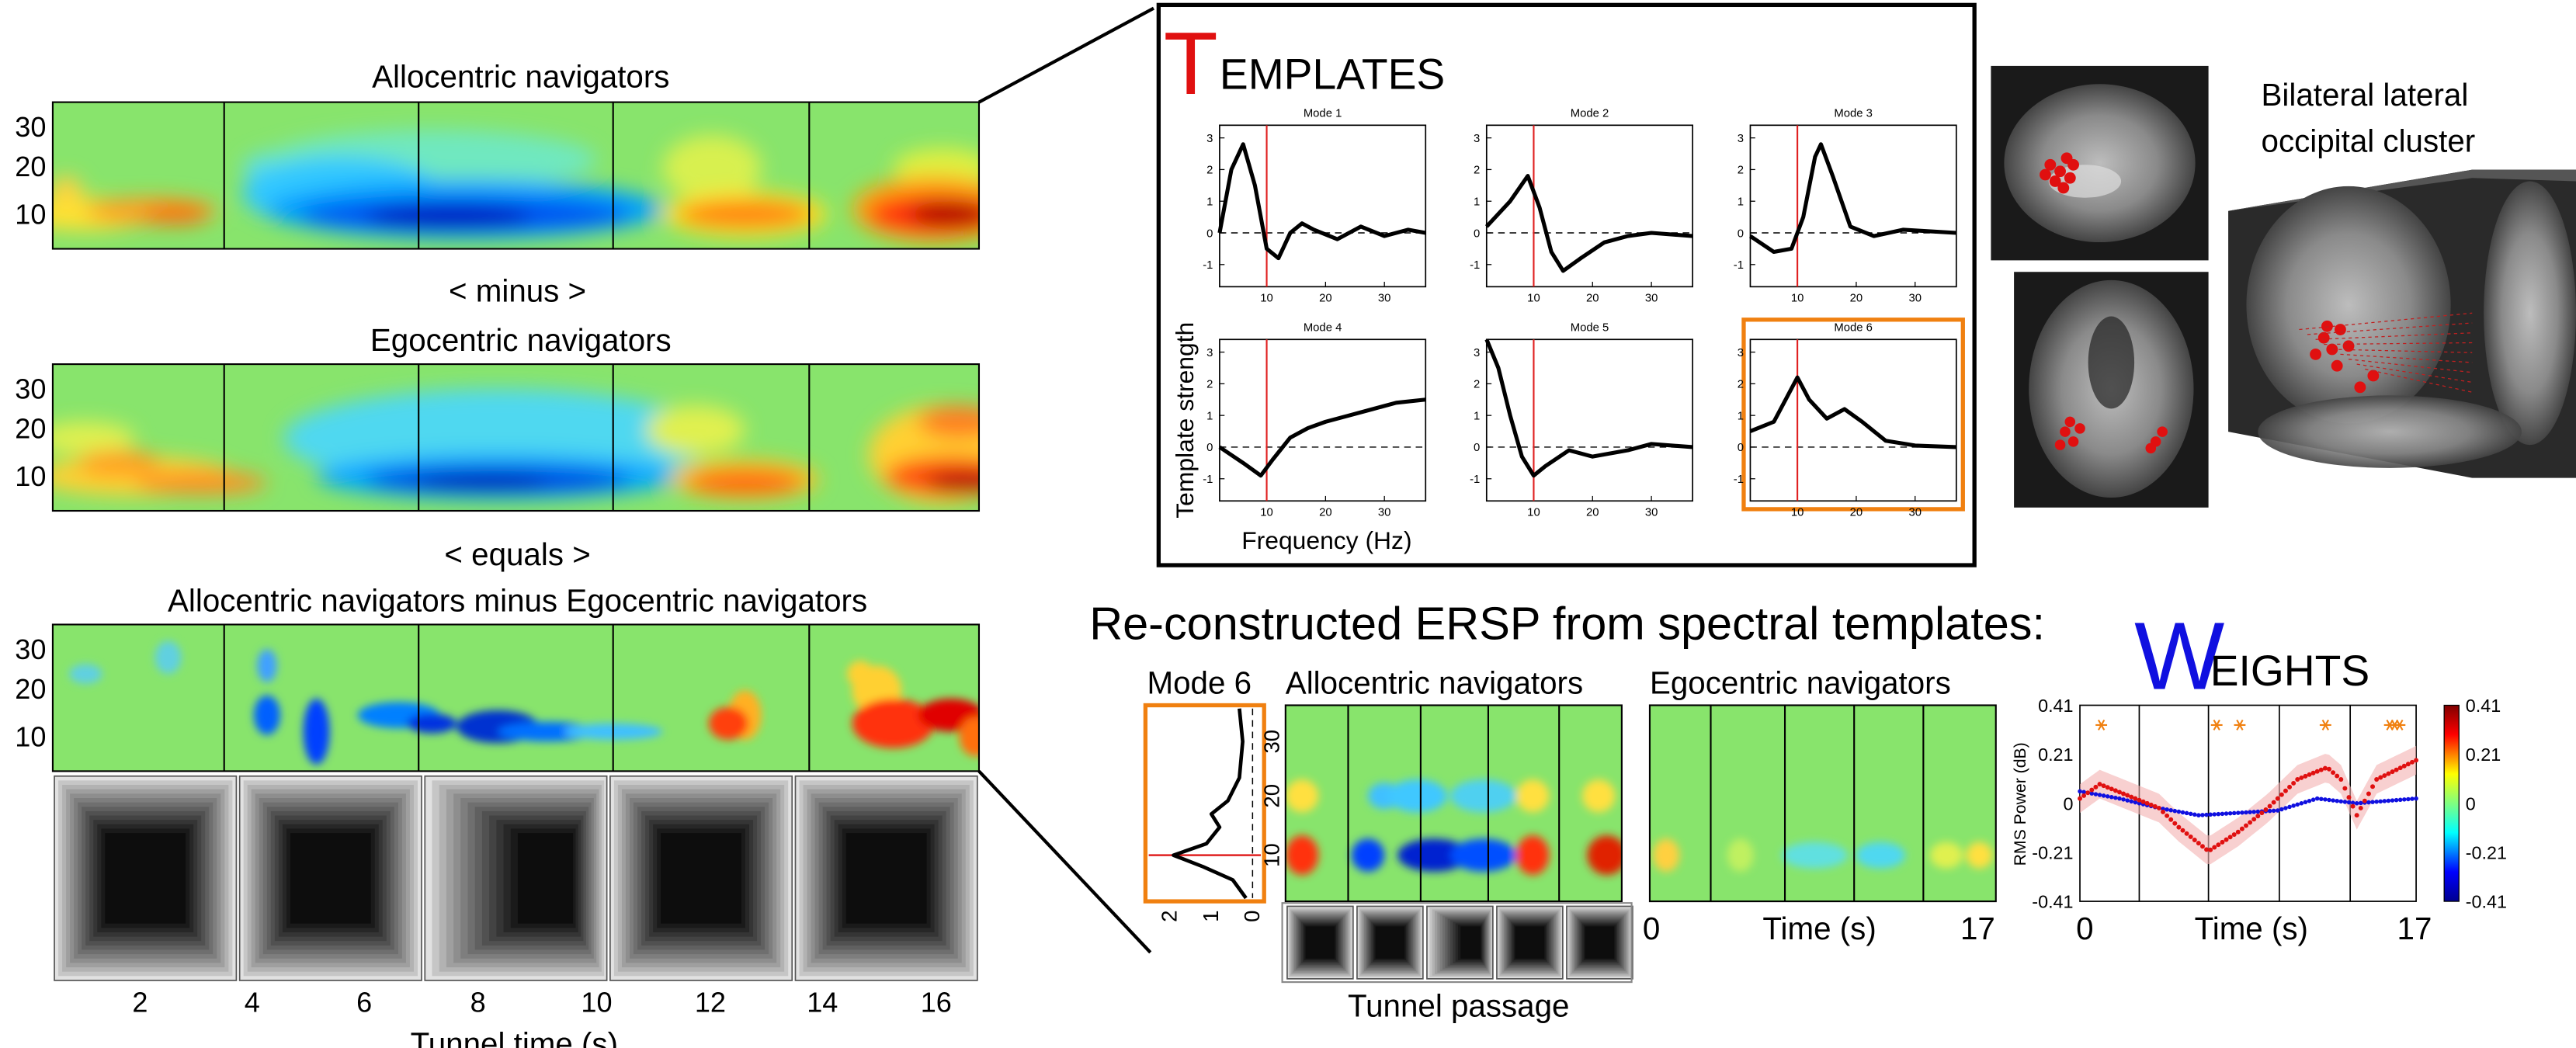 The height and width of the screenshot is (1048, 2576). I want to click on tick-label: 0.21, so click(2055, 754).